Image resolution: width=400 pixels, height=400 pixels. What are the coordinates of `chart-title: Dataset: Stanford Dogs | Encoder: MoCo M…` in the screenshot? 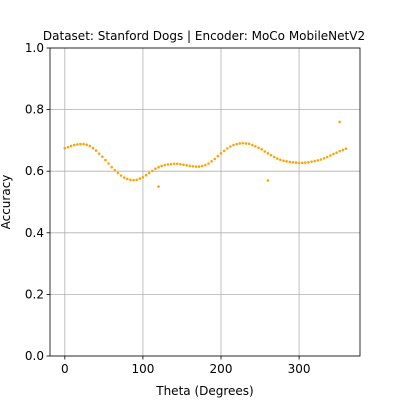 It's located at (204, 36).